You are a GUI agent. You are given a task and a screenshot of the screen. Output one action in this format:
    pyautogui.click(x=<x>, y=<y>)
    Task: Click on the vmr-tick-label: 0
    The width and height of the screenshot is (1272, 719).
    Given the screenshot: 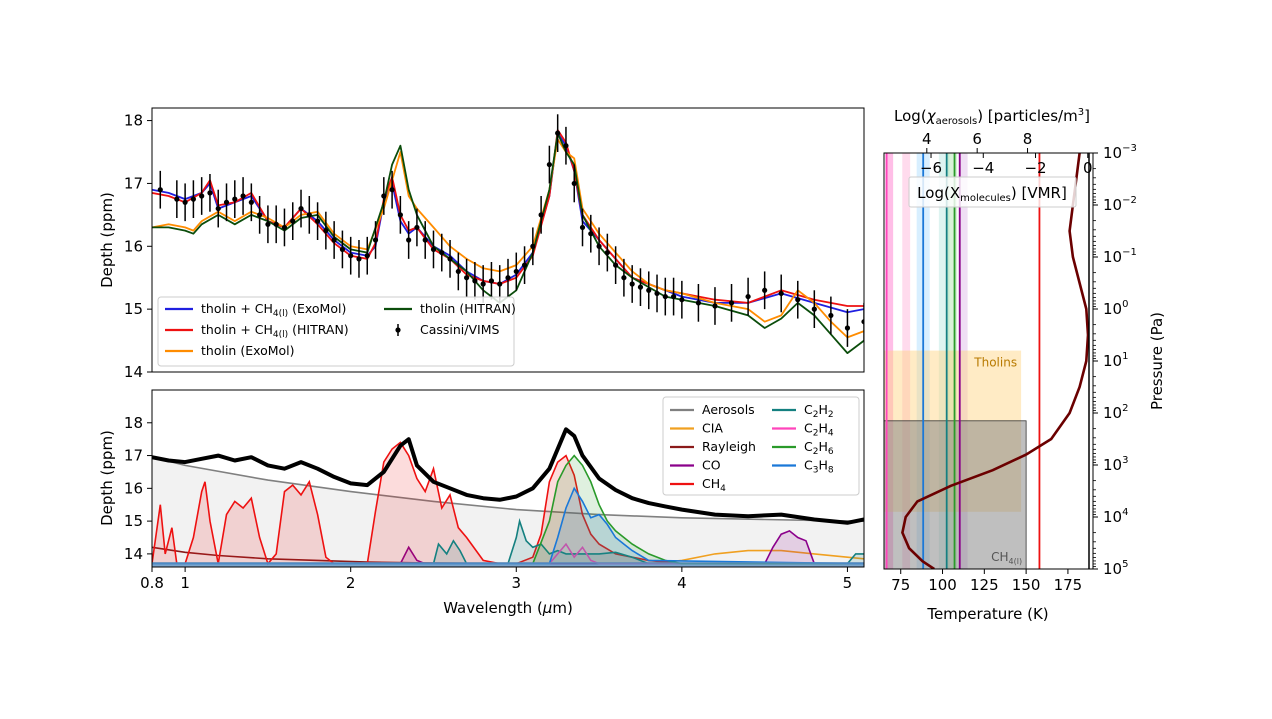 What is the action you would take?
    pyautogui.click(x=1088, y=168)
    